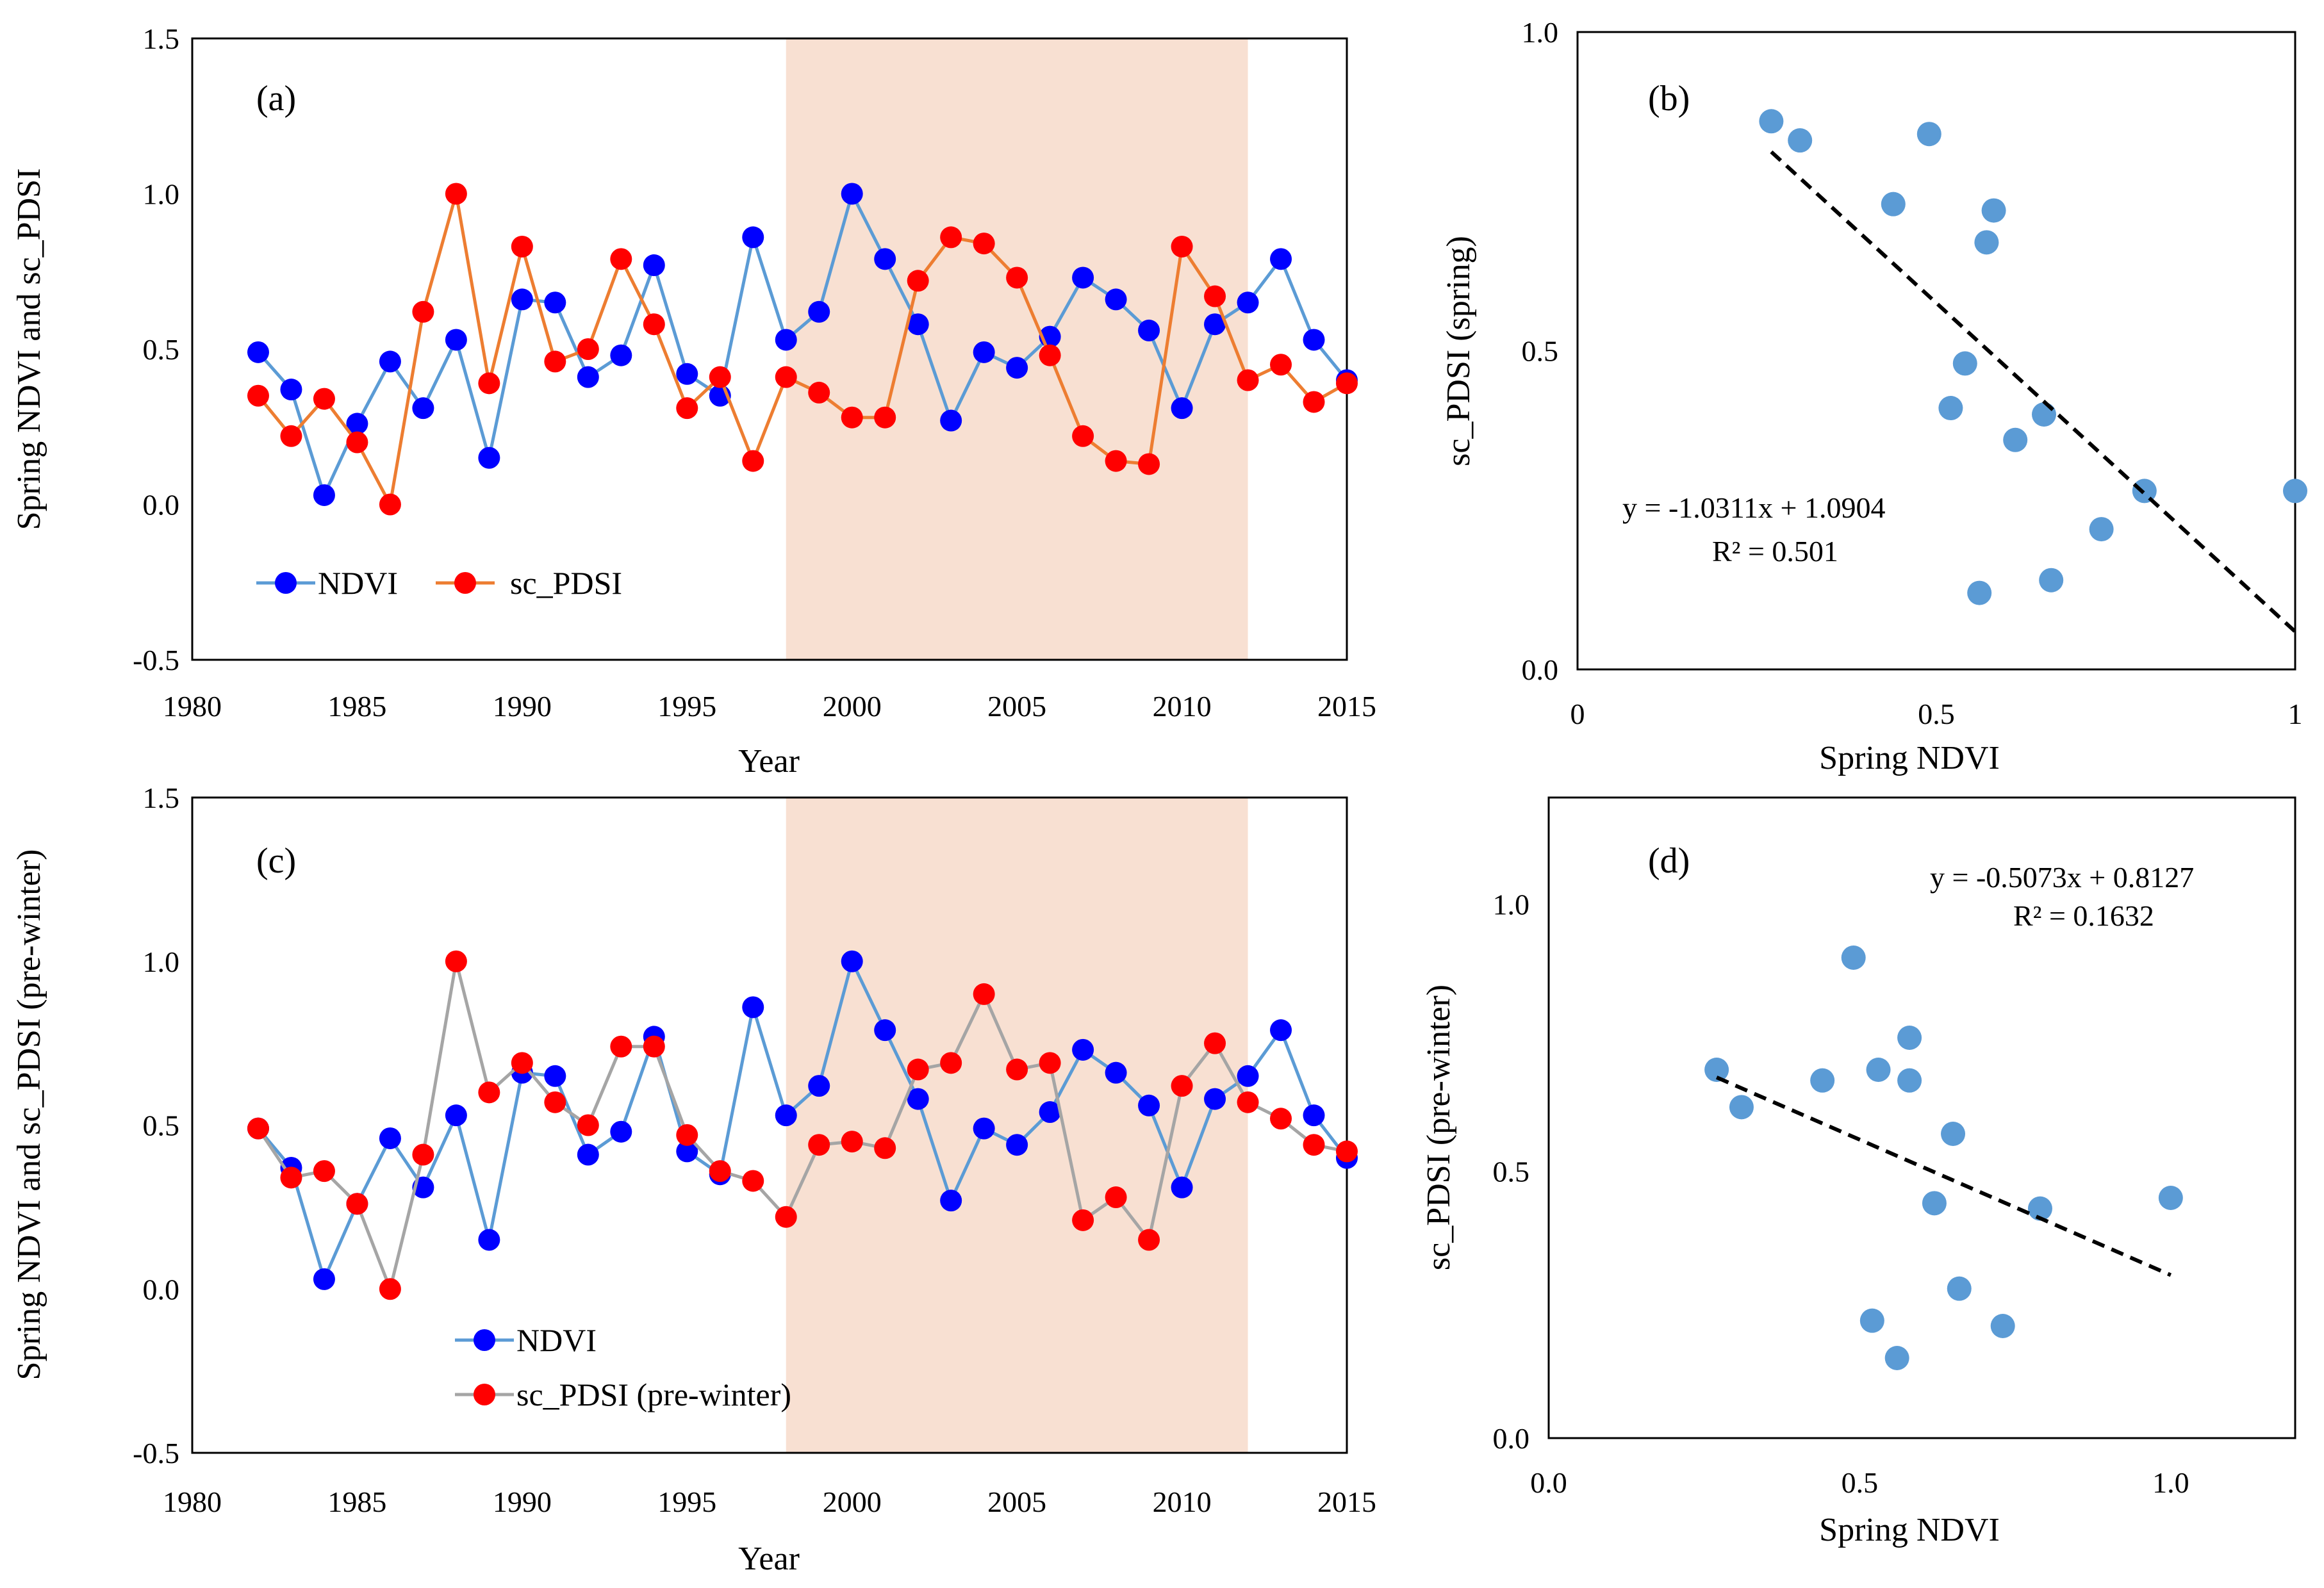  I want to click on a-legend-ndvi-marker, so click(286, 583).